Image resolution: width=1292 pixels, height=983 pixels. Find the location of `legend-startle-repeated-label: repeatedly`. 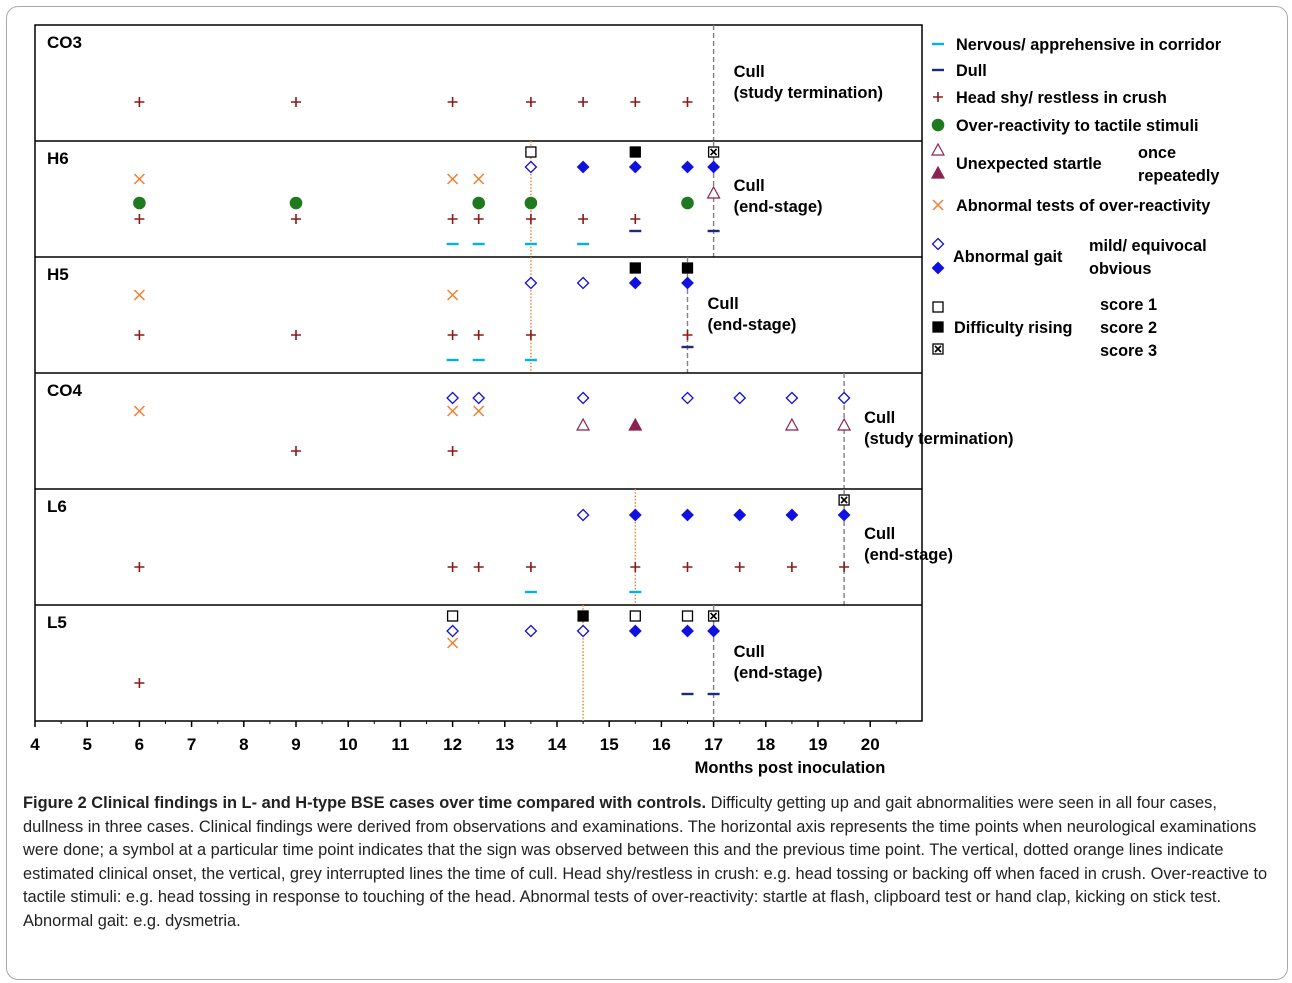

legend-startle-repeated-label: repeatedly is located at coordinates (1178, 176).